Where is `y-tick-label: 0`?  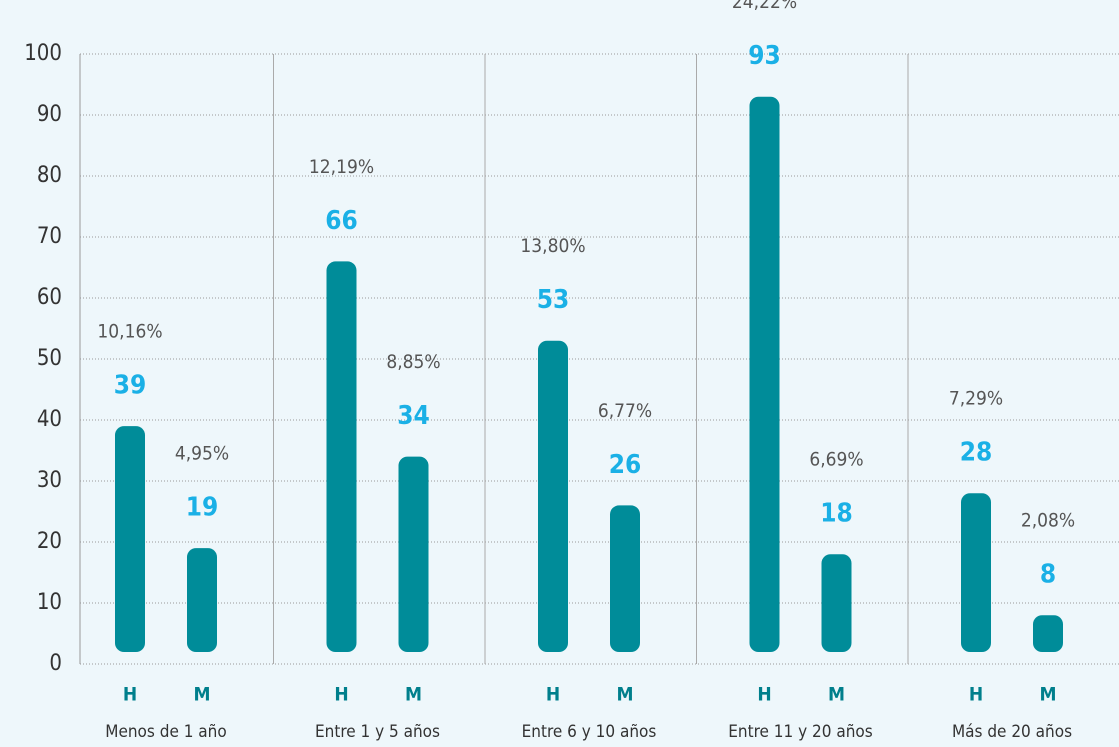
y-tick-label: 0 is located at coordinates (55, 663).